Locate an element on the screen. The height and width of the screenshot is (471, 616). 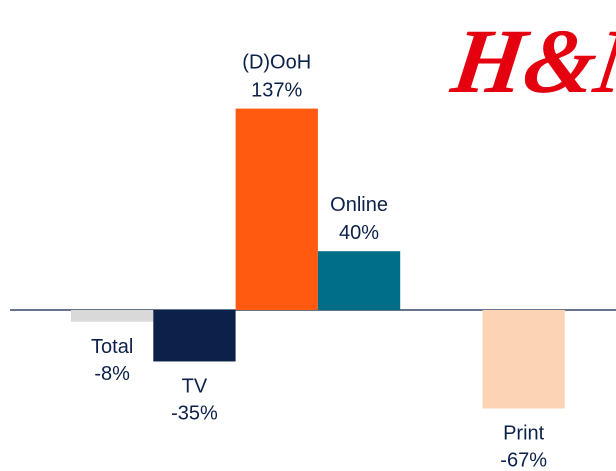
value-label: 40% is located at coordinates (359, 233).